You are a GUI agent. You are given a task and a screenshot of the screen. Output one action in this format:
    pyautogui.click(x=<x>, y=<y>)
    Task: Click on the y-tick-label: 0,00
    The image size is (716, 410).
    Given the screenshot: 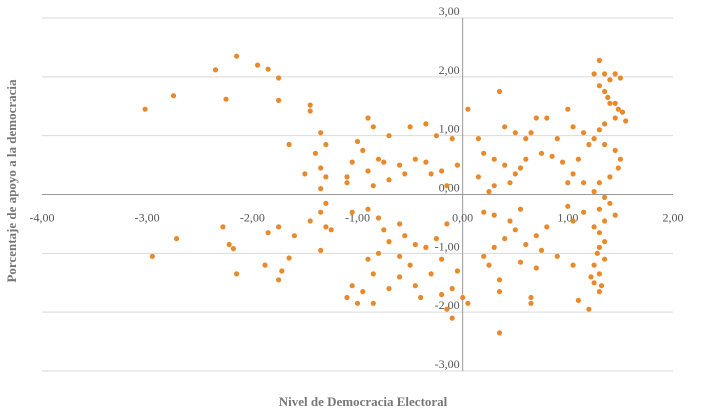 What is the action you would take?
    pyautogui.click(x=449, y=188)
    